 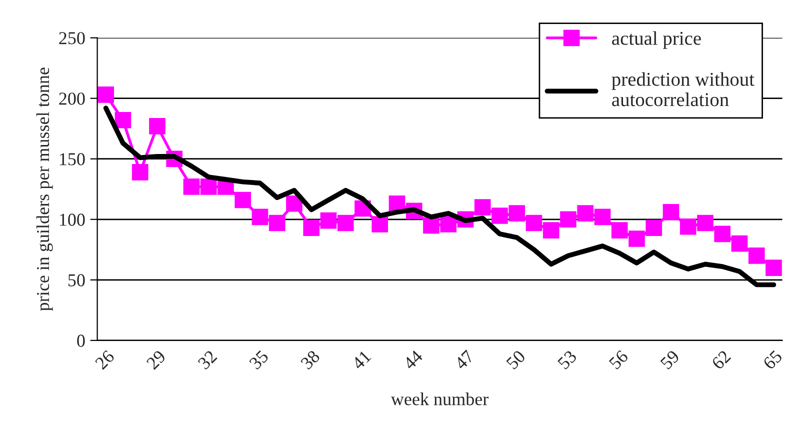 What do you see at coordinates (72, 98) in the screenshot?
I see `y-tick-label: 200` at bounding box center [72, 98].